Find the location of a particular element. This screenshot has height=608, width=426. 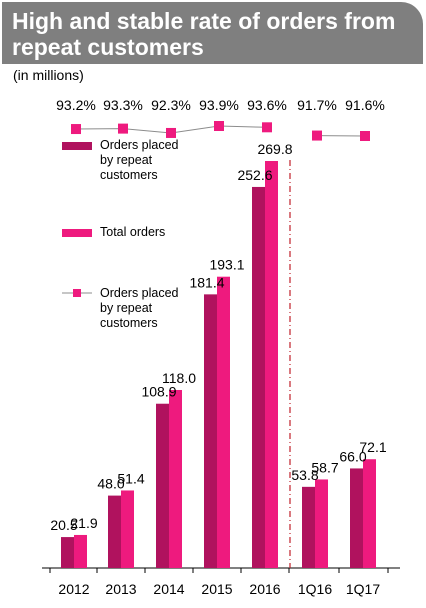

legend-label-repeat: Orders placed is located at coordinates (139, 145).